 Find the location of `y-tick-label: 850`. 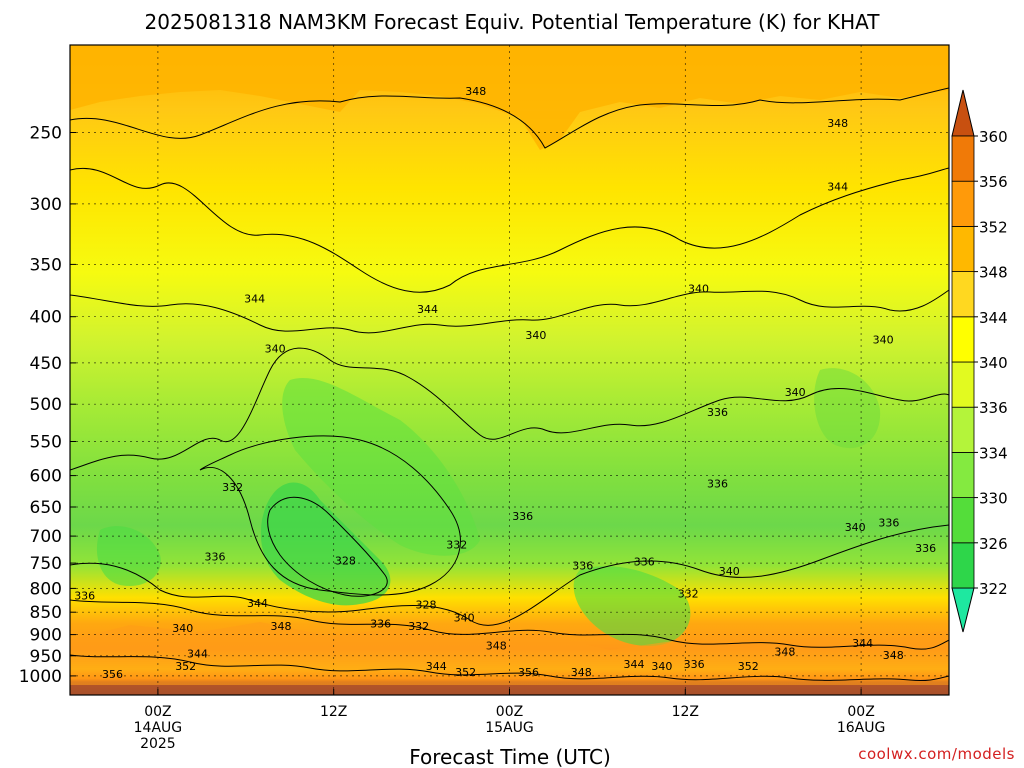

y-tick-label: 850 is located at coordinates (46, 613).